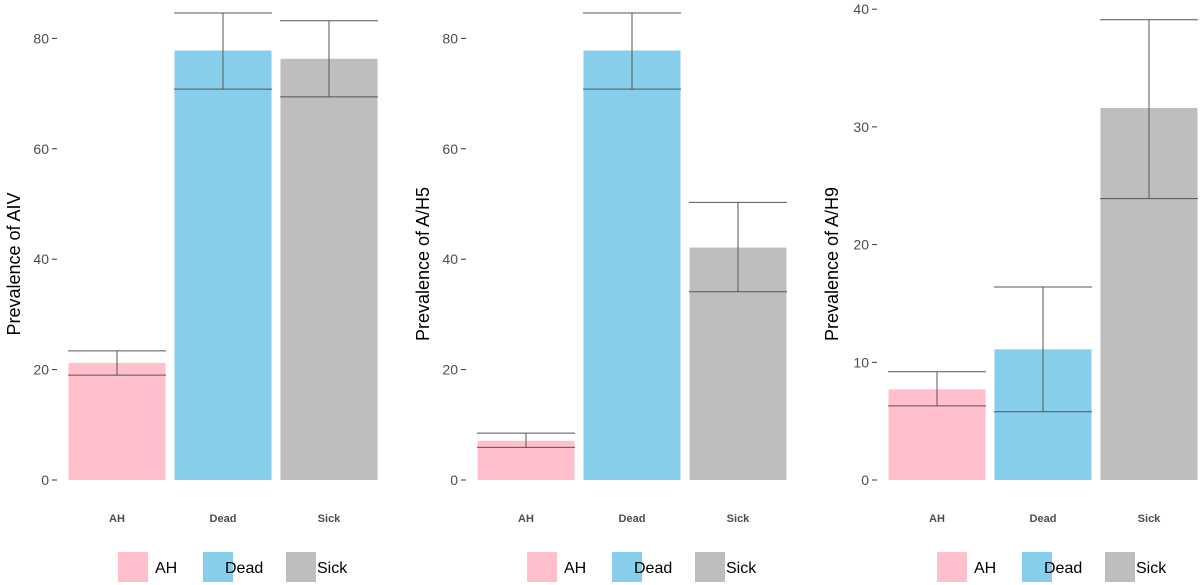 This screenshot has height=585, width=1200. What do you see at coordinates (832, 264) in the screenshot?
I see `y-axis-title: Prevalence of A/H9` at bounding box center [832, 264].